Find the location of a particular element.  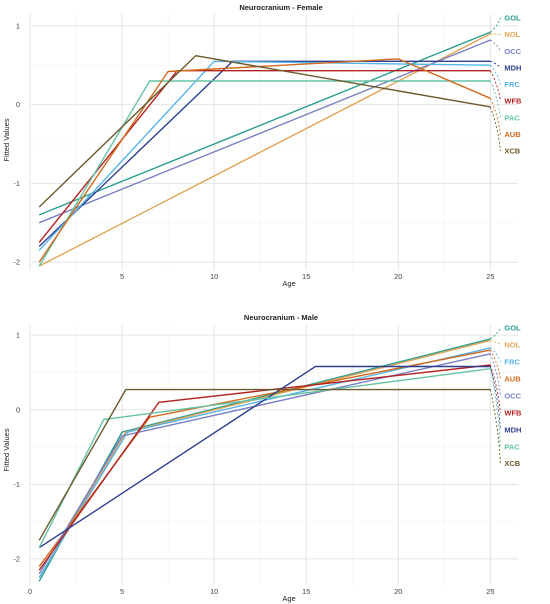

female-y-tick-label: 1 is located at coordinates (18, 25).